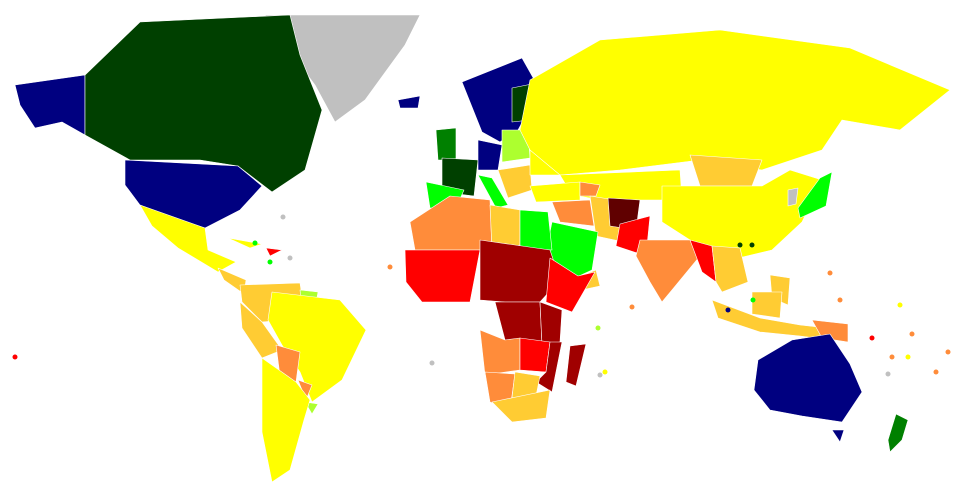 The image size is (960, 497). What do you see at coordinates (188, 238) in the screenshot?
I see `region-mexico` at bounding box center [188, 238].